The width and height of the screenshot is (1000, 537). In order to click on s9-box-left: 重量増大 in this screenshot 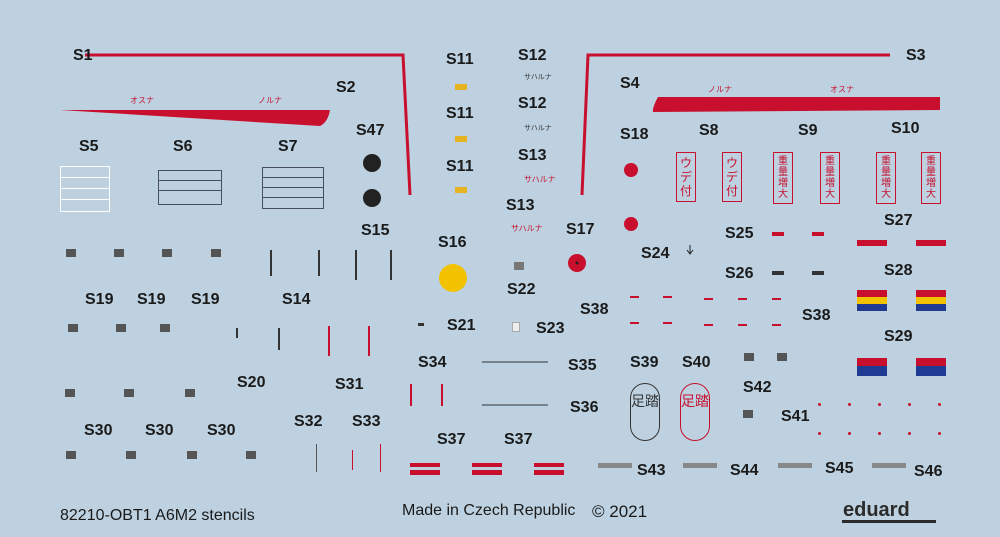, I will do `click(783, 178)`.